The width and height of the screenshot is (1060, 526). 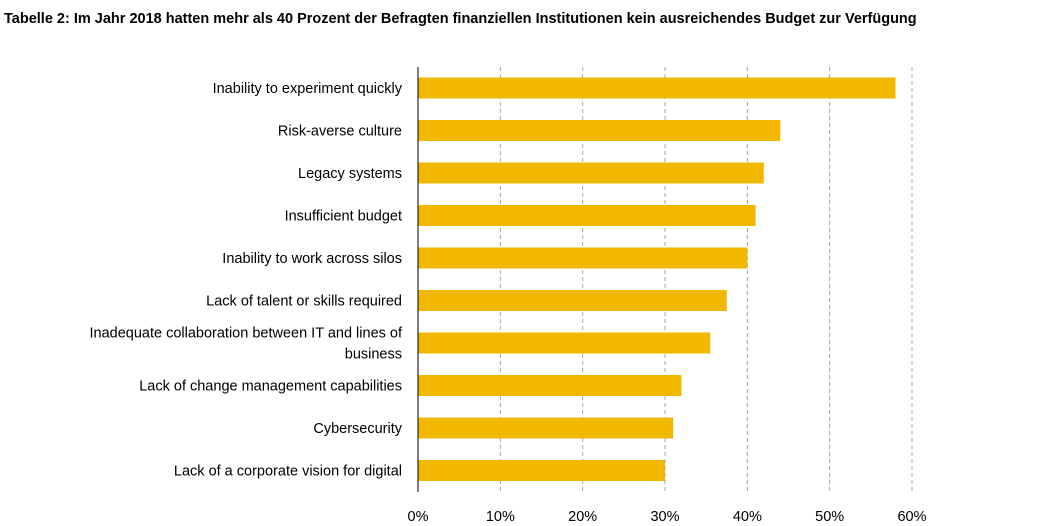 I want to click on category-label: Lack of change management capabilities, so click(x=270, y=387).